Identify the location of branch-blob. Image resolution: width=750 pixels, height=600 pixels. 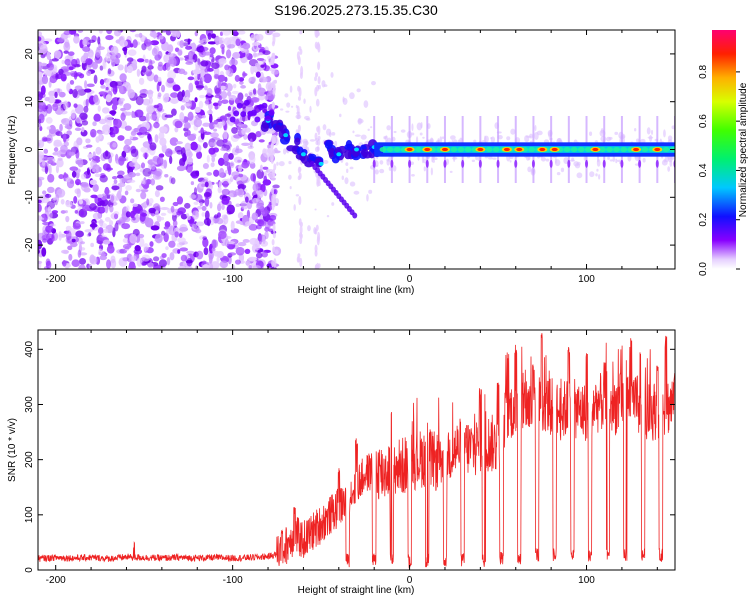
(355, 215).